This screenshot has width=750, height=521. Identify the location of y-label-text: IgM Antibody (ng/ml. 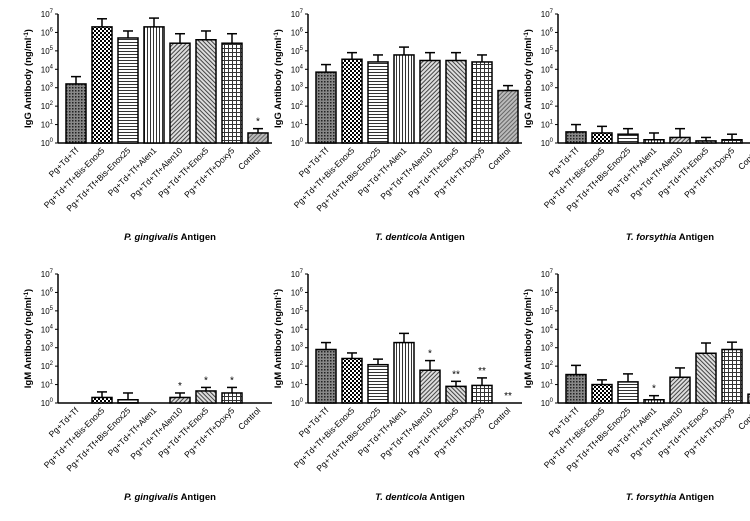
(528, 342).